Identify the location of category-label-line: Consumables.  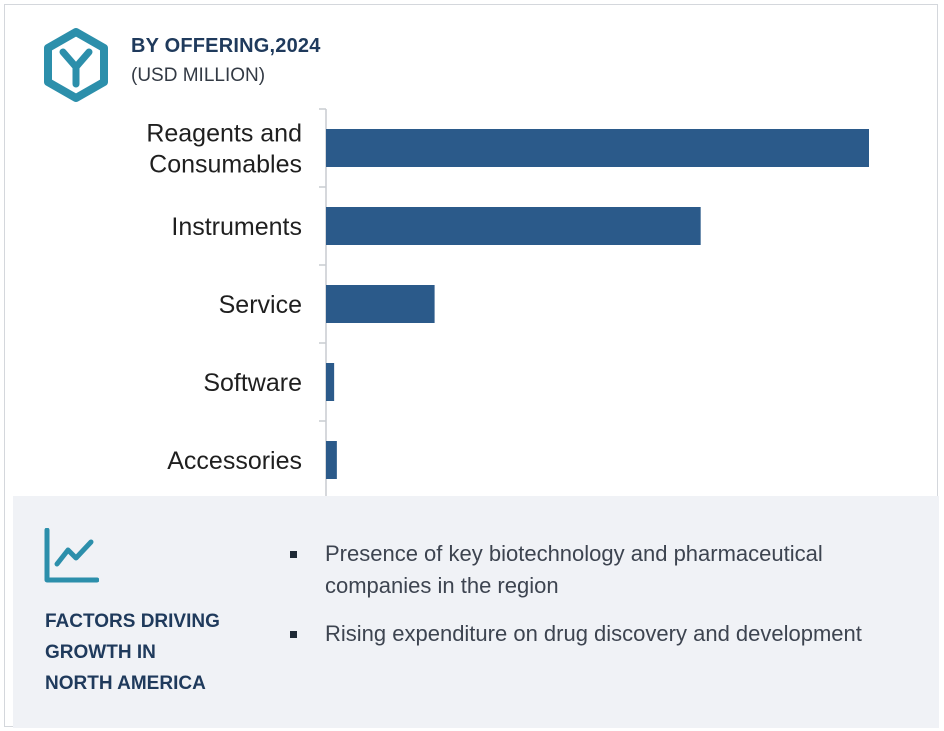
(225, 165).